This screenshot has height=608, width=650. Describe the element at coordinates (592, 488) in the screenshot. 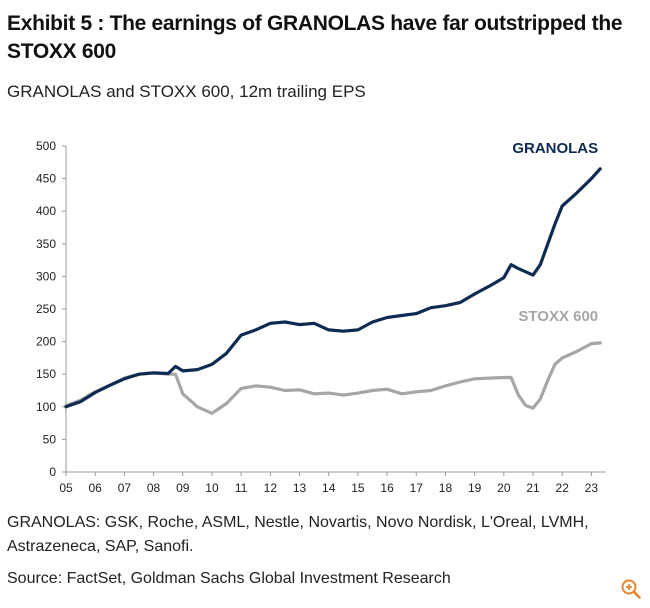

I see `x-tick-label: 23` at that location.